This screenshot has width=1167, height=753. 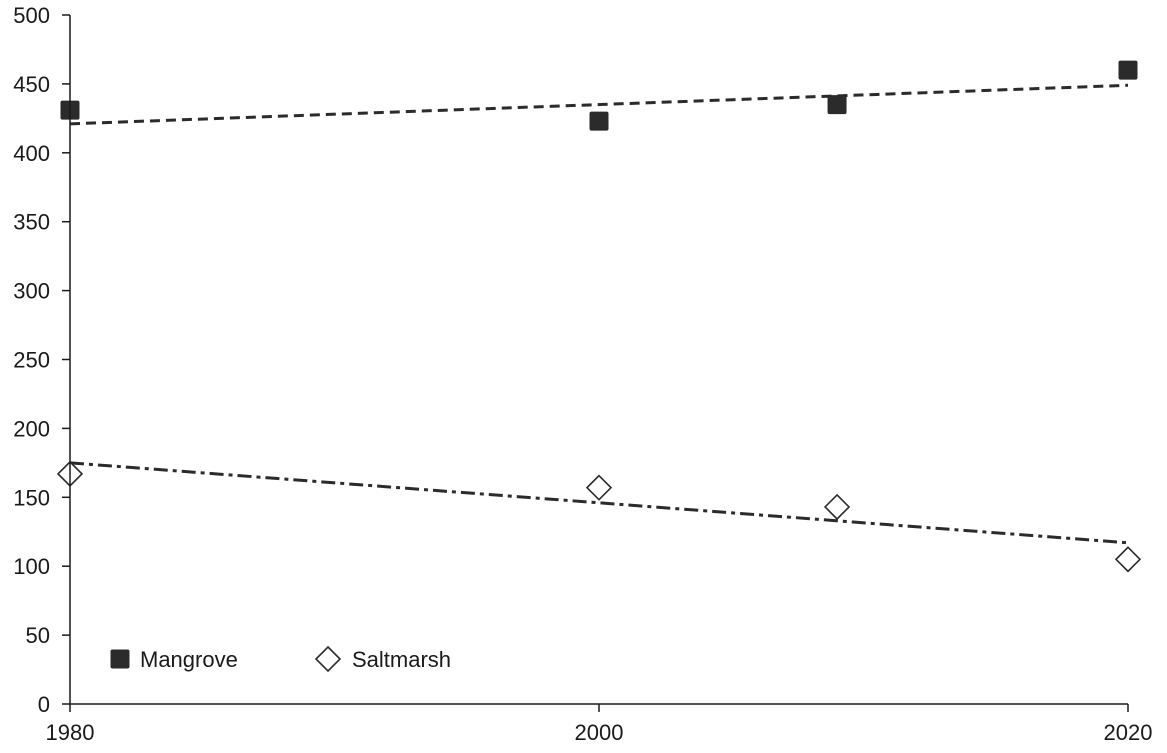 I want to click on trendline-saltmarsh, so click(x=599, y=503).